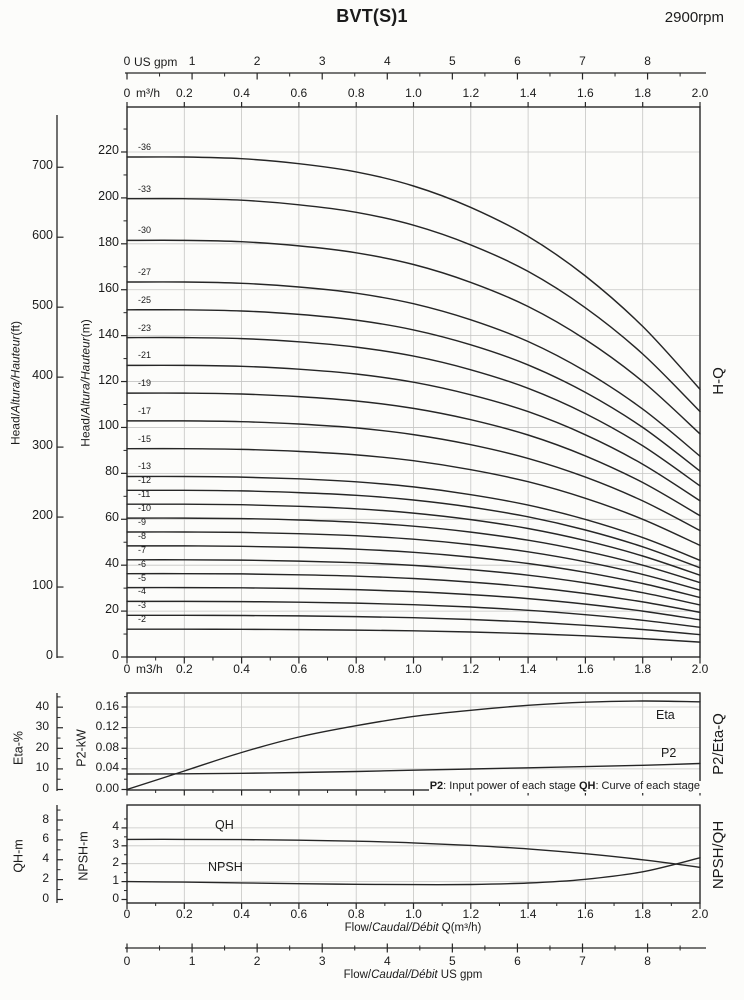 This screenshot has width=744, height=1000. I want to click on ft-tick-label: 0, so click(49, 655).